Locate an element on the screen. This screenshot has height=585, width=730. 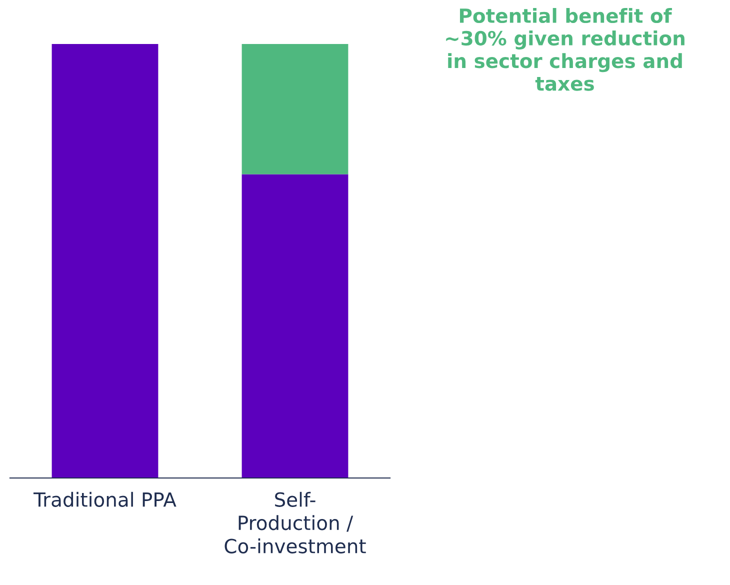
text: Potential benefit of ~30% given reduction in sector charges and taxes is located at coordinates (565, 49).